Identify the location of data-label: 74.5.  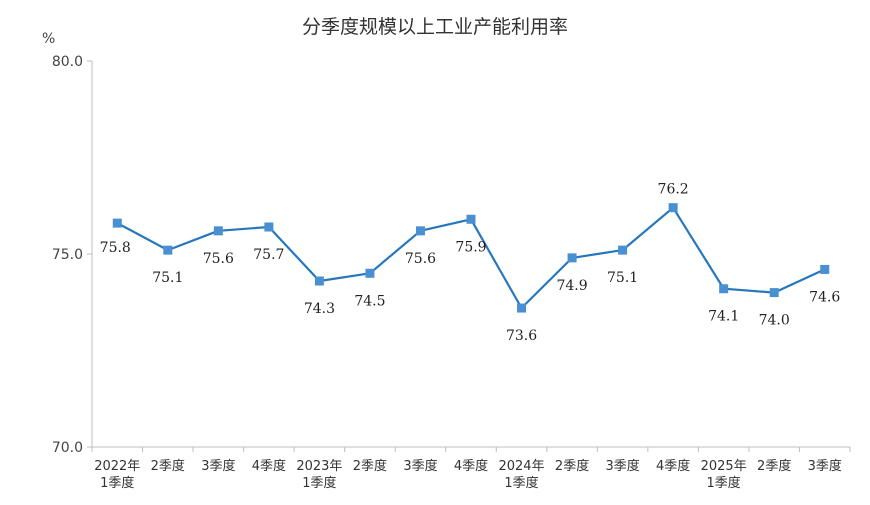
(369, 301).